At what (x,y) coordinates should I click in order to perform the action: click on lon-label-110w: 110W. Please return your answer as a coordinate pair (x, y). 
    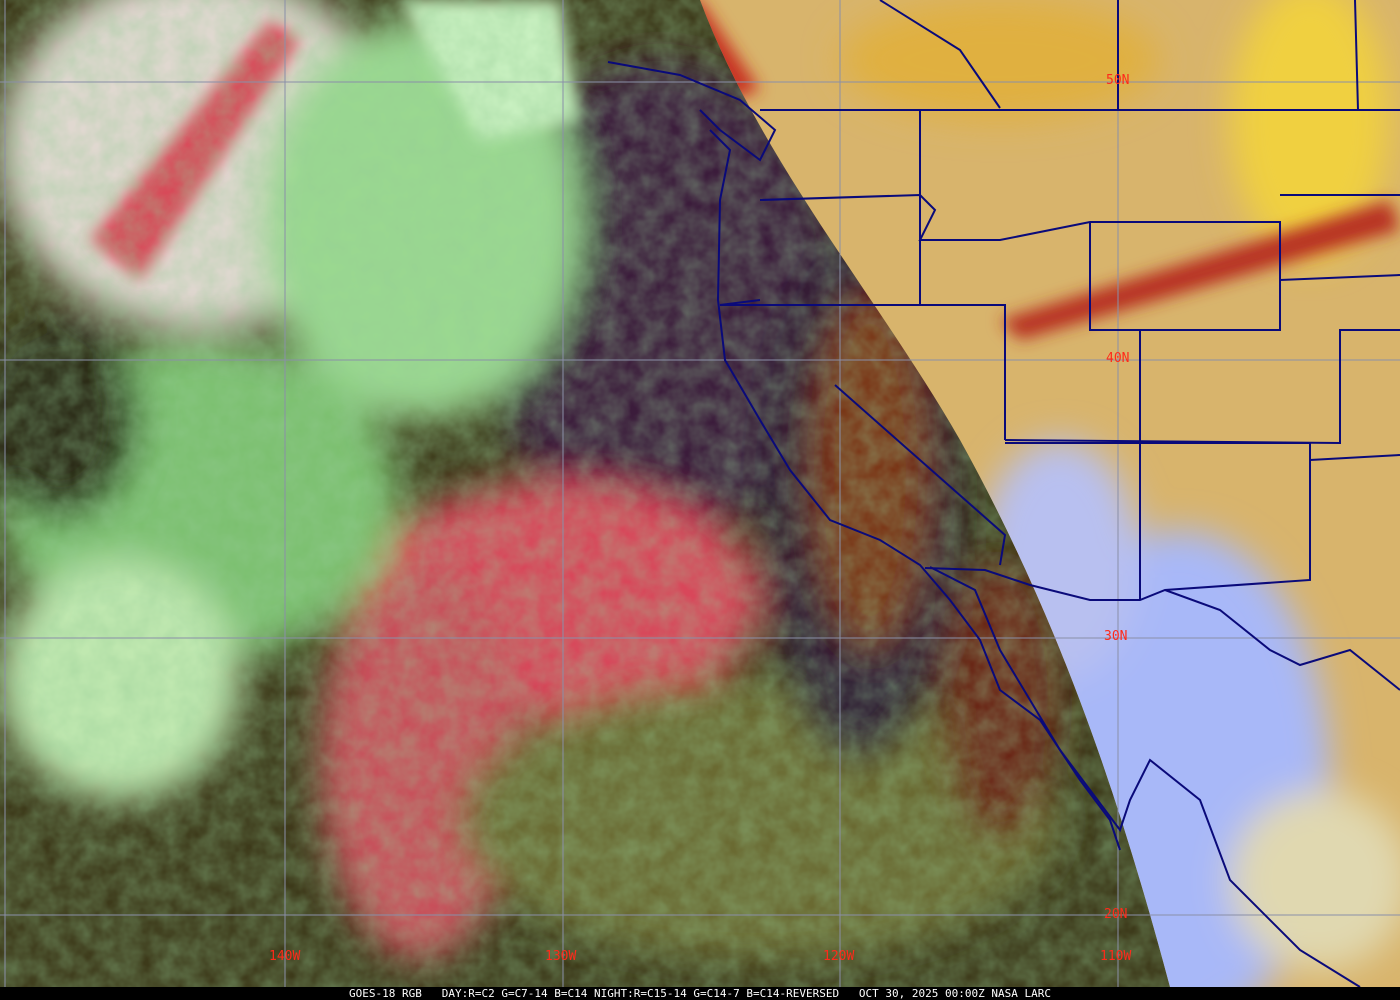
    Looking at the image, I should click on (1116, 956).